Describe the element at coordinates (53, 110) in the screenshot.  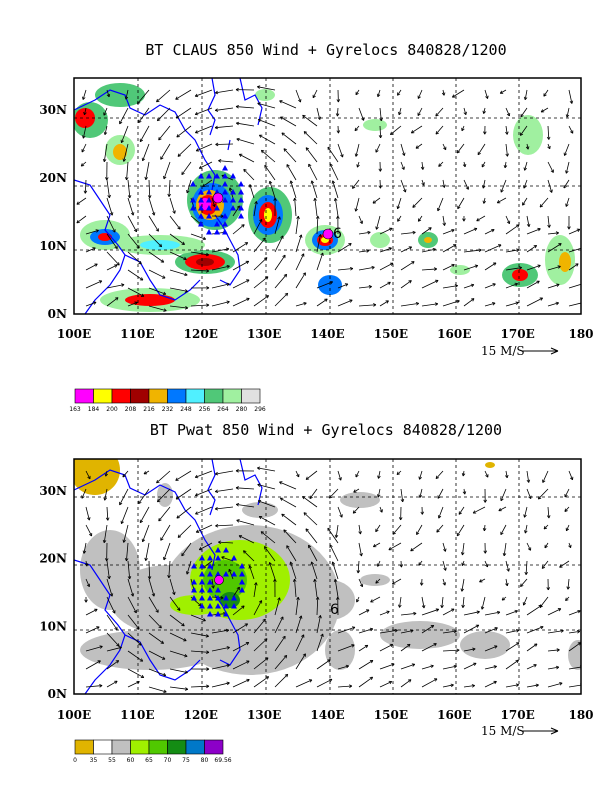
I see `lat-label: 30N` at that location.